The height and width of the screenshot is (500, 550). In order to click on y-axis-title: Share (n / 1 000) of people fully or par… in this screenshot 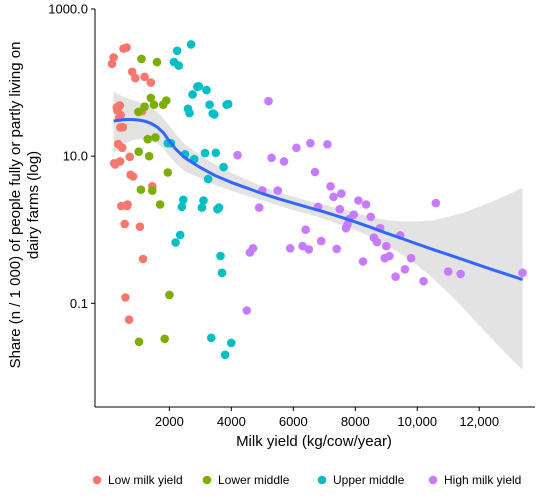, I will do `click(24, 205)`.